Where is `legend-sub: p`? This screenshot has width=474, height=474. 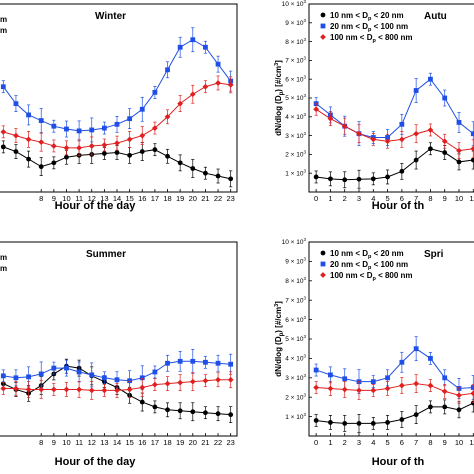
legend-sub: p is located at coordinates (370, 19).